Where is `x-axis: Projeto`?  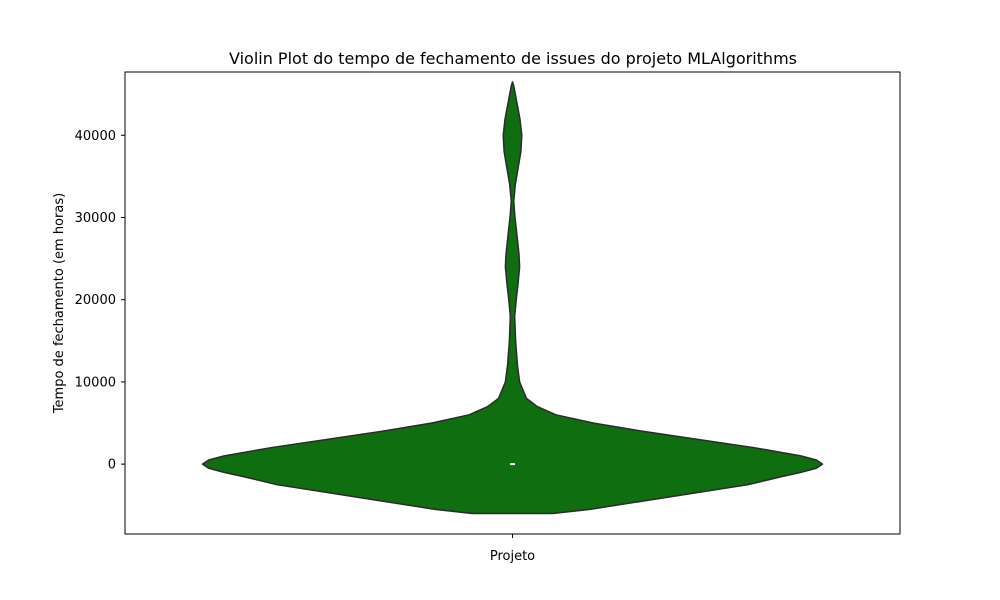 x-axis: Projeto is located at coordinates (512, 549).